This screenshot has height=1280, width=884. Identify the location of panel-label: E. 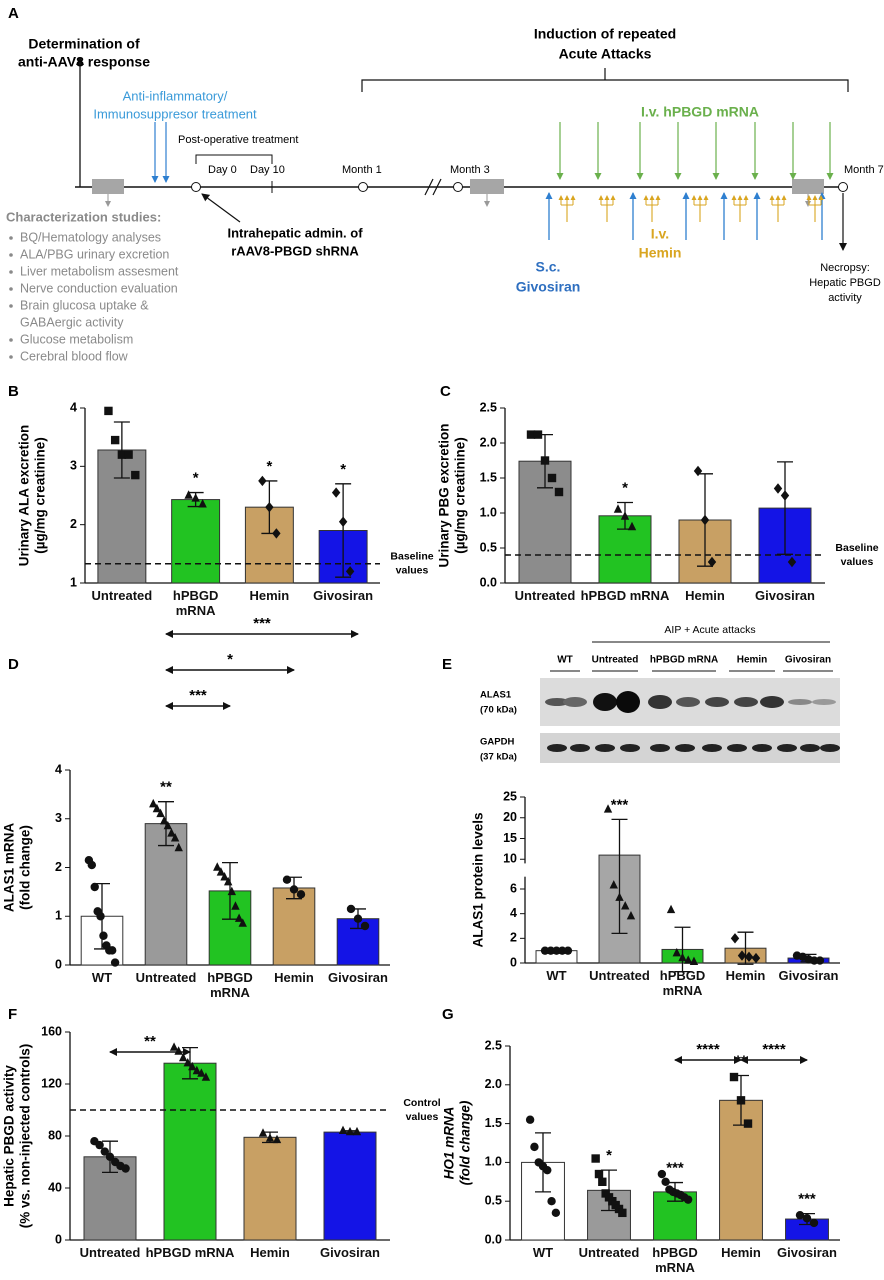
(447, 664).